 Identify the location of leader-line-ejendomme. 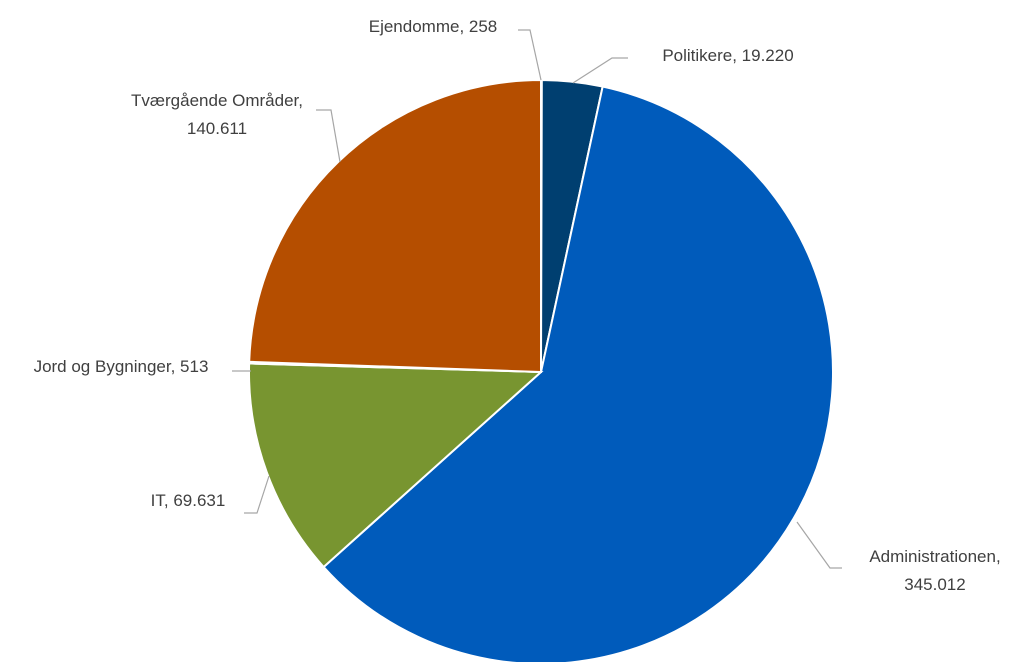
(530, 55).